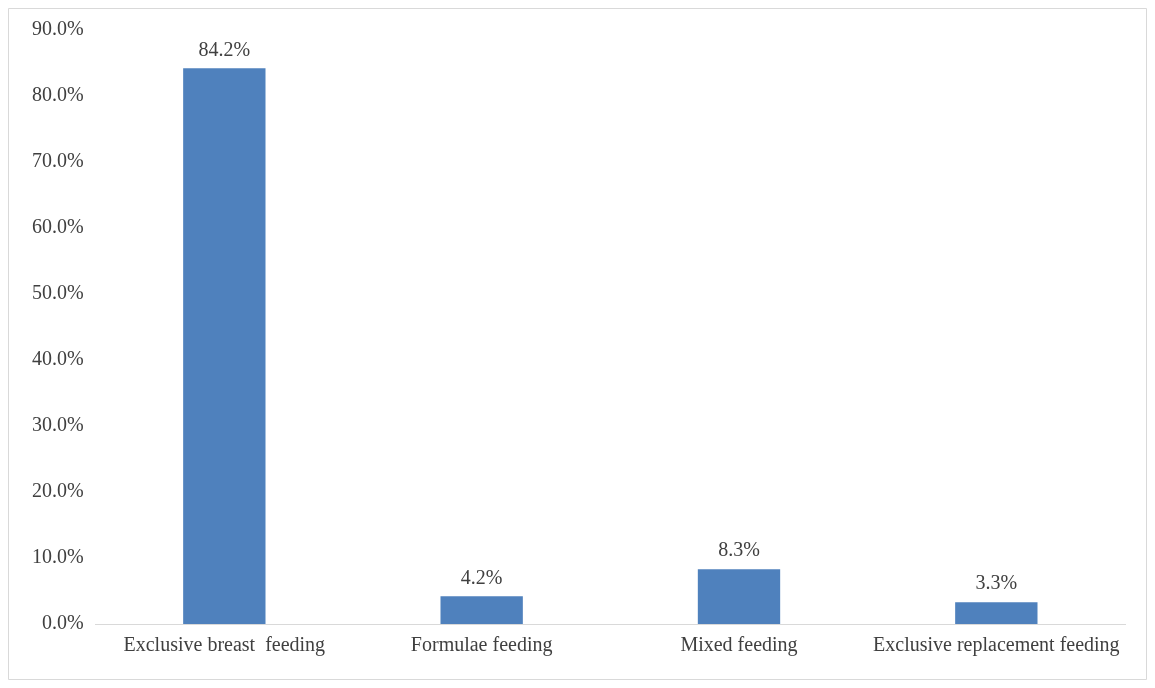 Image resolution: width=1155 pixels, height=688 pixels. Describe the element at coordinates (57, 424) in the screenshot. I see `y-tick-label: 30.0%` at that location.